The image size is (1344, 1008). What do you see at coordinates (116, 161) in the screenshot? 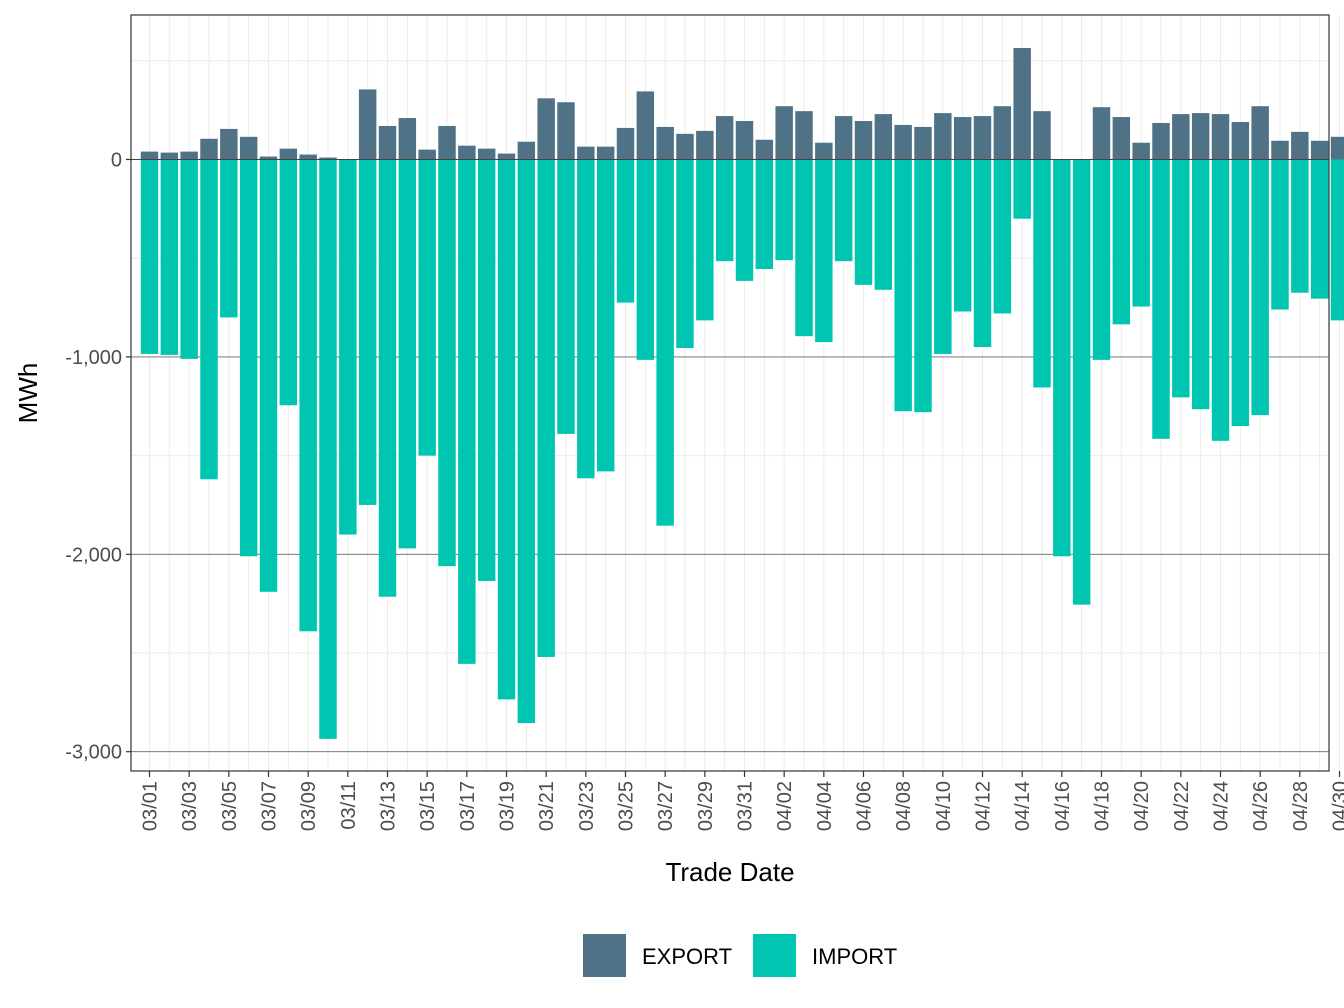
I see `y-tick-label: 0` at bounding box center [116, 161].